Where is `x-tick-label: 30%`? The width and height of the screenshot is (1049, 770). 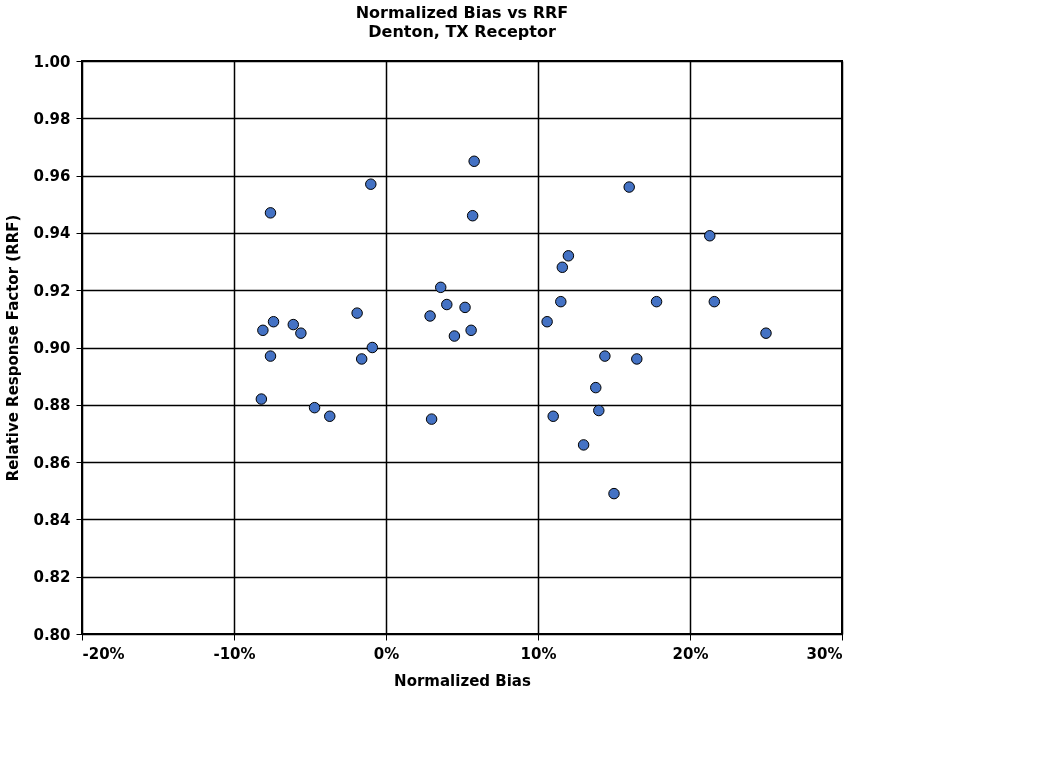 x-tick-label: 30% is located at coordinates (824, 653).